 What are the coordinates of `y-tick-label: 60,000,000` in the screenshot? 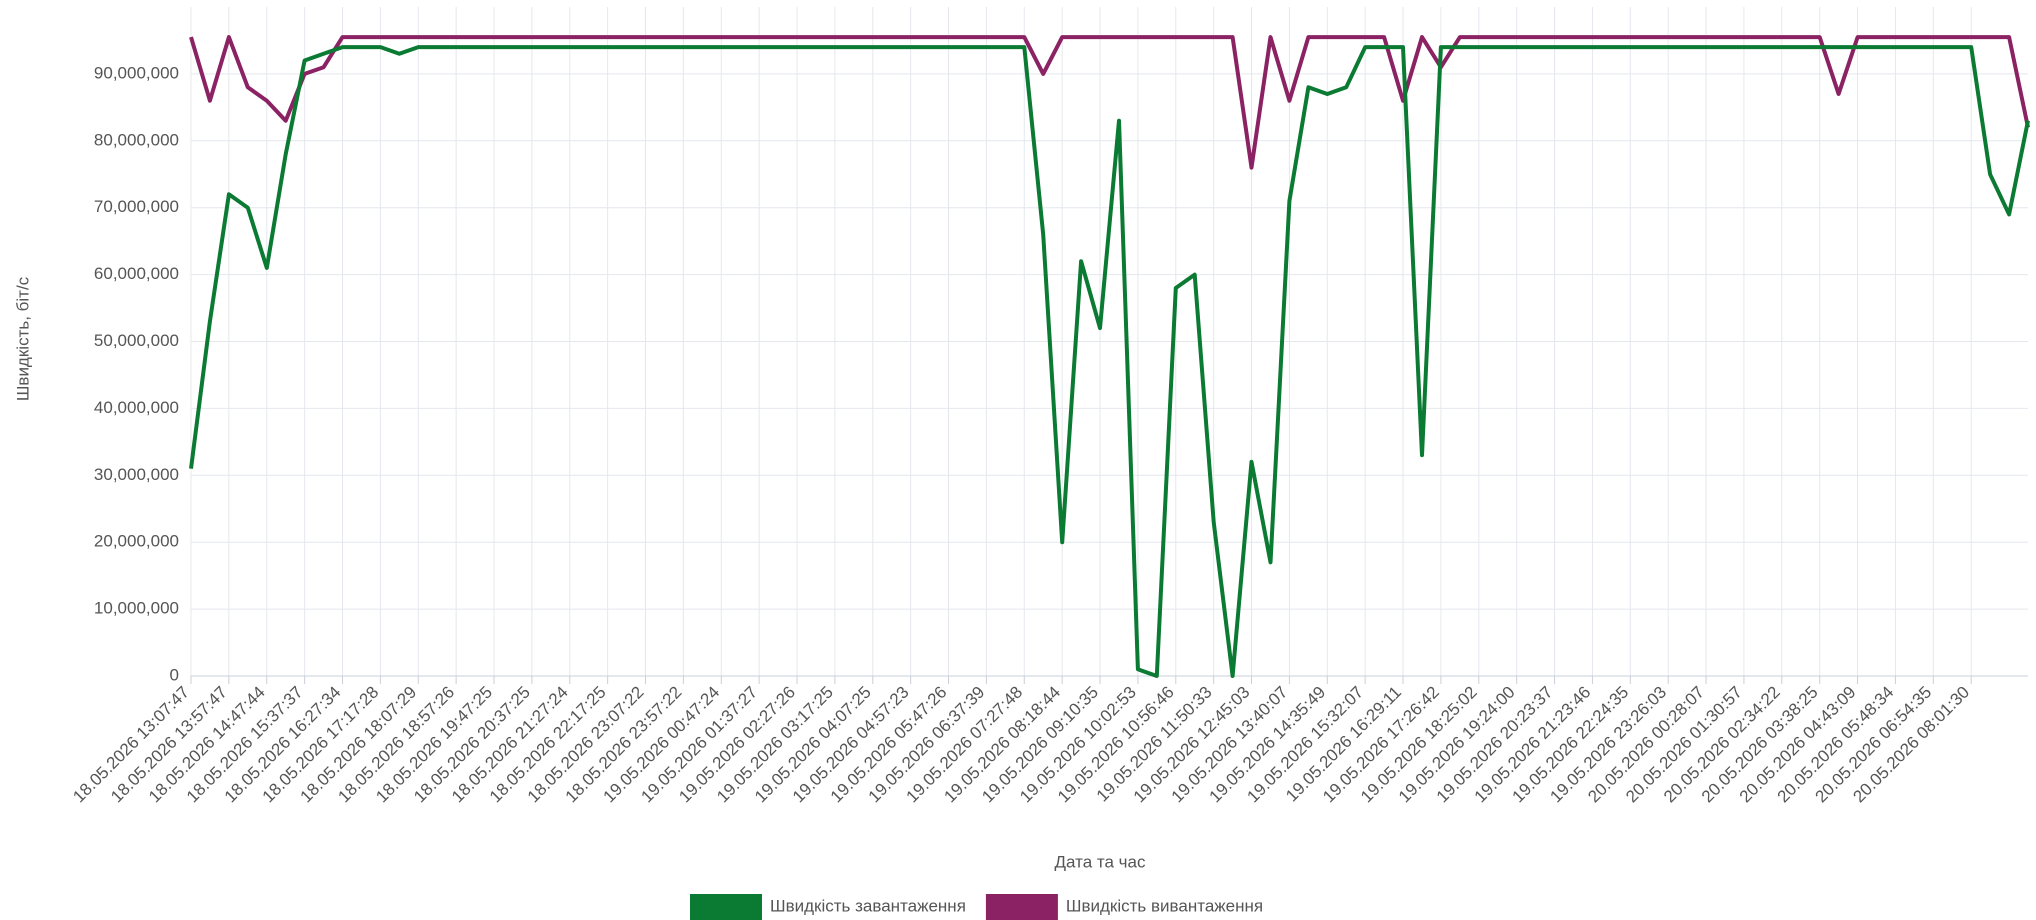 It's located at (136, 273).